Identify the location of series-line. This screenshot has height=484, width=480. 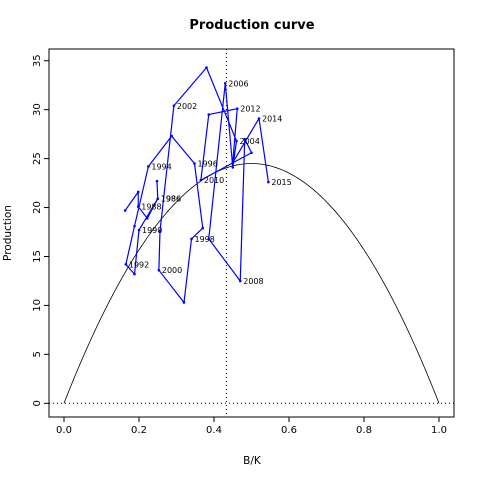
(196, 185).